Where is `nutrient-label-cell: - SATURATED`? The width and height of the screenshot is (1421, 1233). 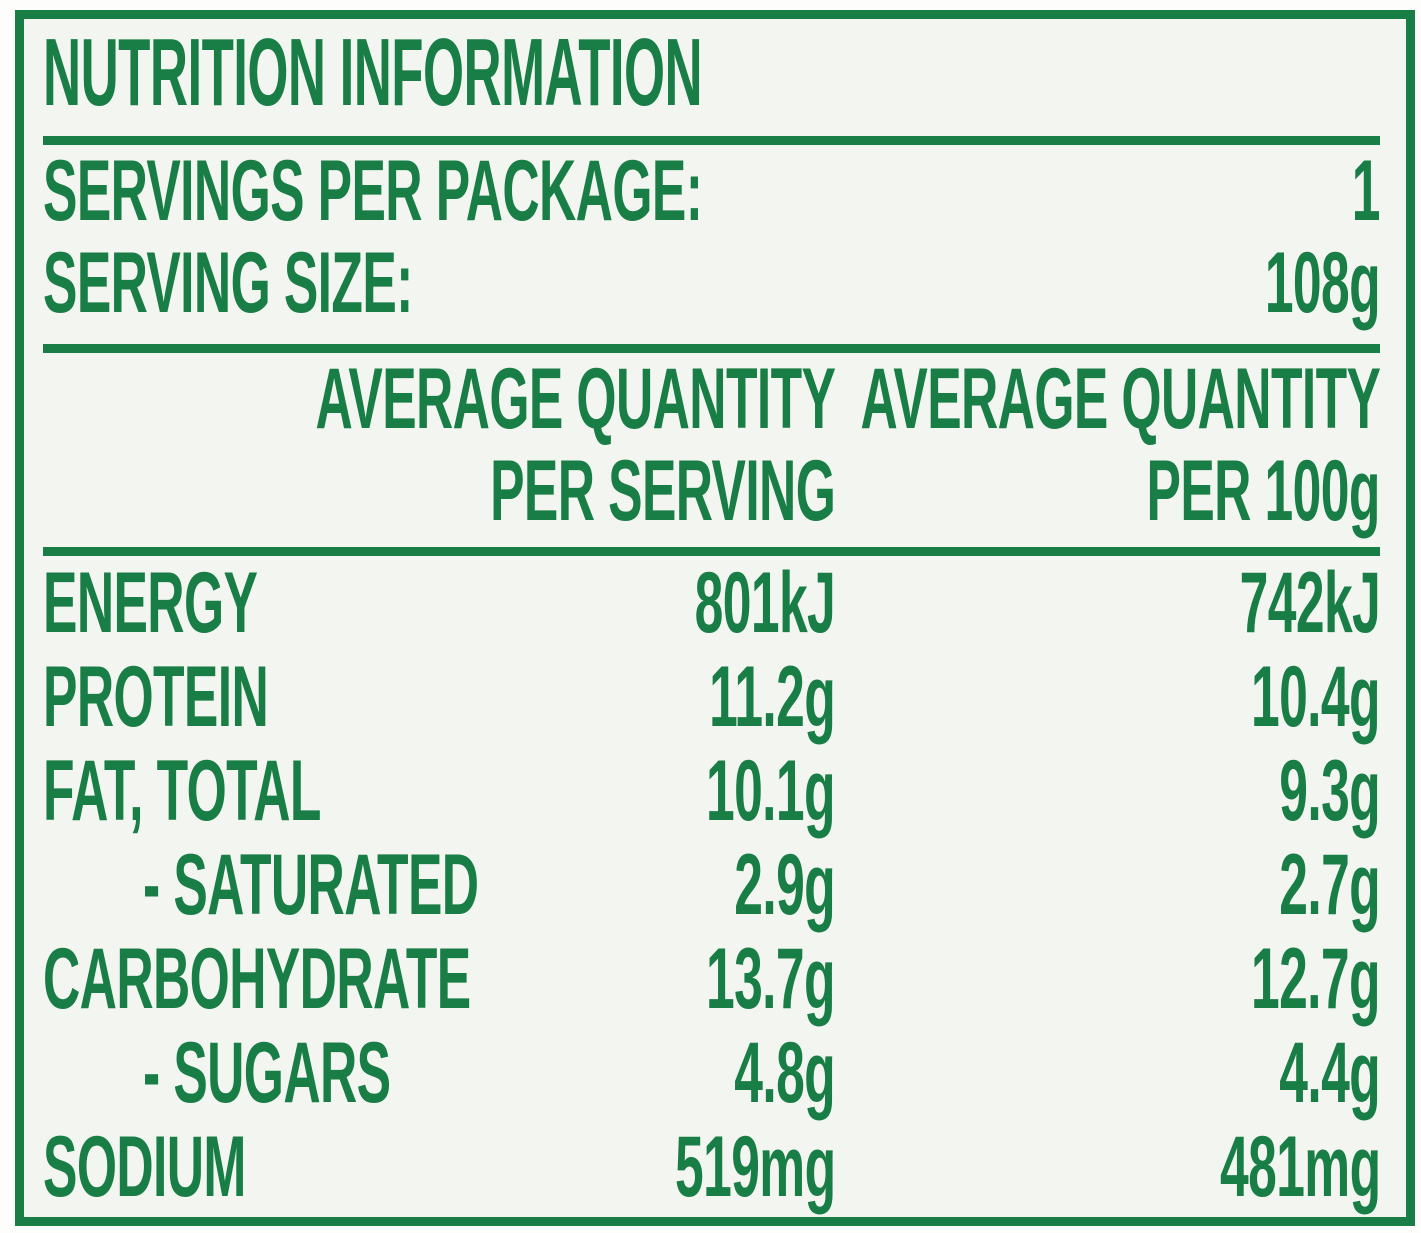
nutrient-label-cell: - SATURATED is located at coordinates (274, 885).